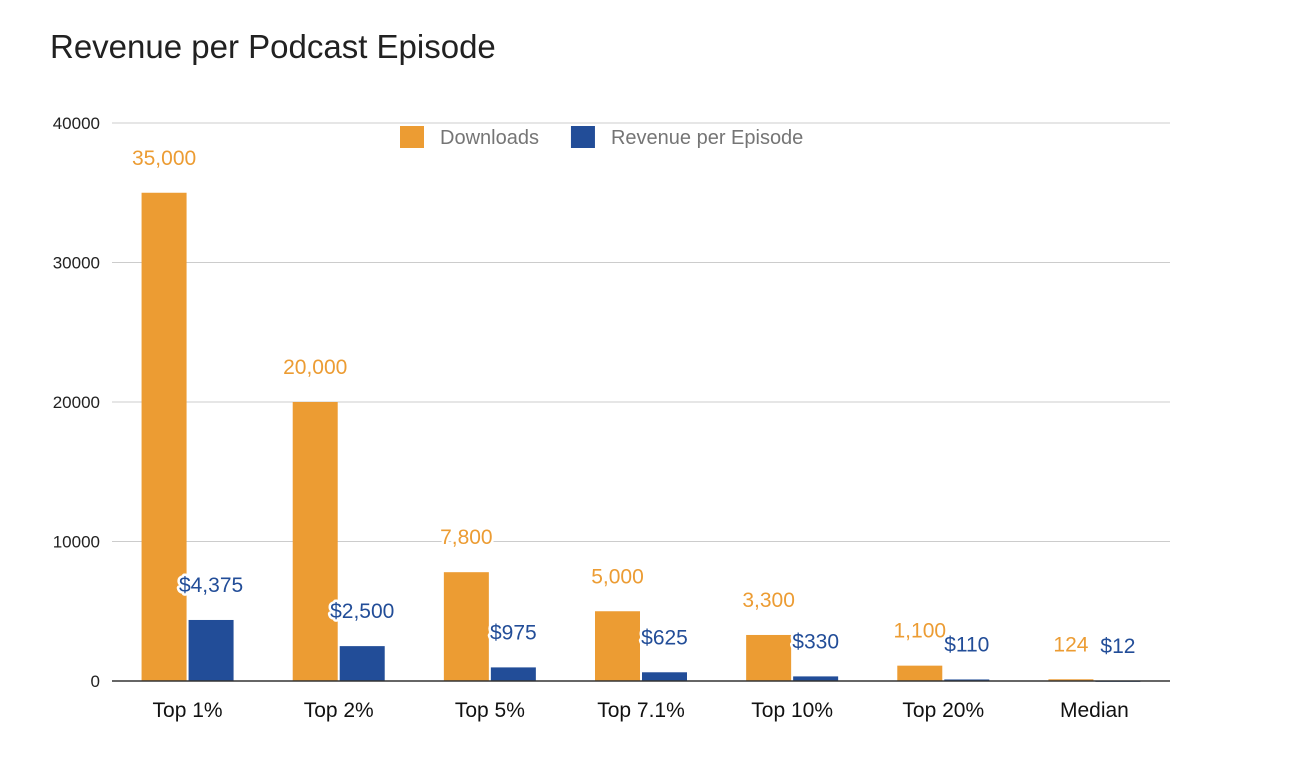 Image resolution: width=1308 pixels, height=760 pixels. What do you see at coordinates (582, 137) in the screenshot?
I see `legend-swatch-revenue` at bounding box center [582, 137].